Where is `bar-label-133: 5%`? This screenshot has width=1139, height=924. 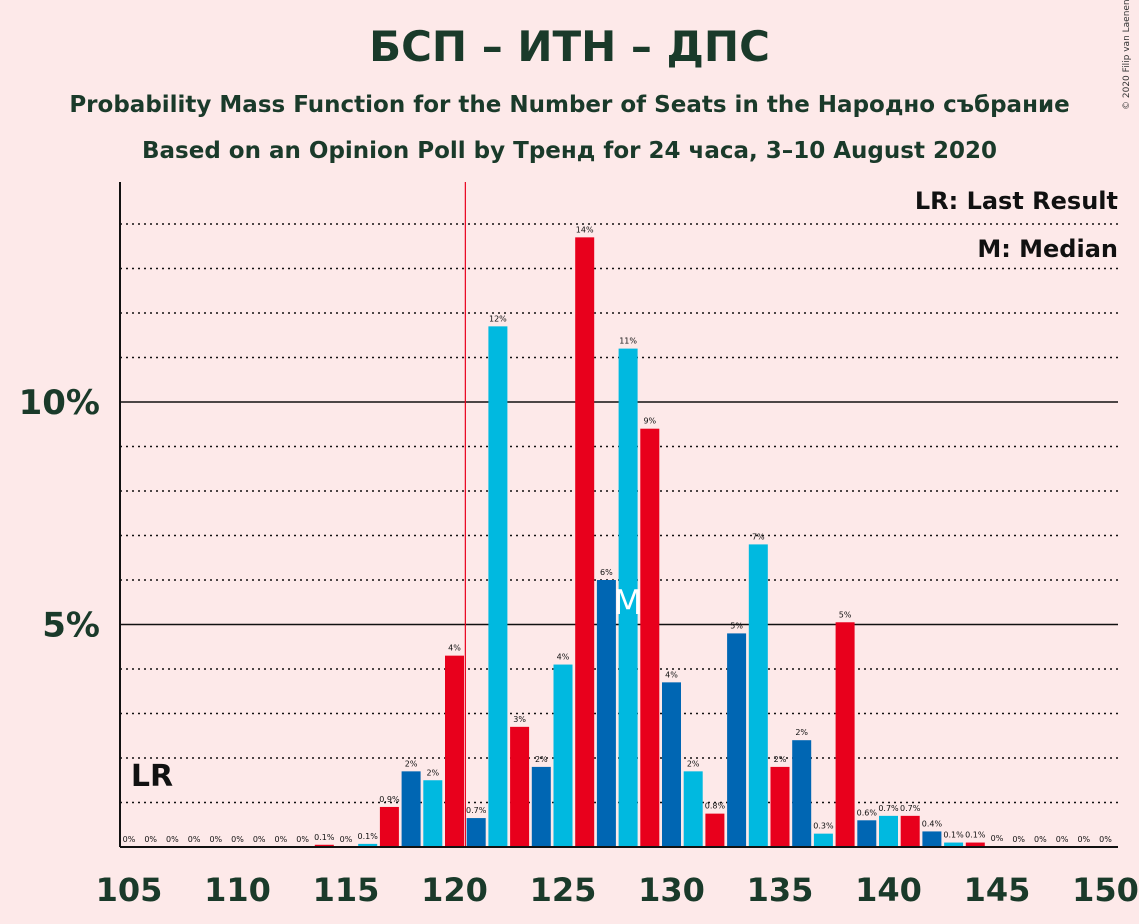 bar-label-133: 5% is located at coordinates (736, 625).